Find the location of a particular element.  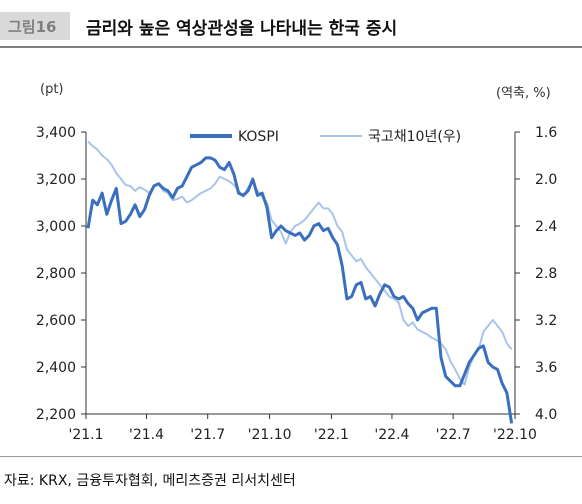

x-tick-label: '22.10 is located at coordinates (515, 435).